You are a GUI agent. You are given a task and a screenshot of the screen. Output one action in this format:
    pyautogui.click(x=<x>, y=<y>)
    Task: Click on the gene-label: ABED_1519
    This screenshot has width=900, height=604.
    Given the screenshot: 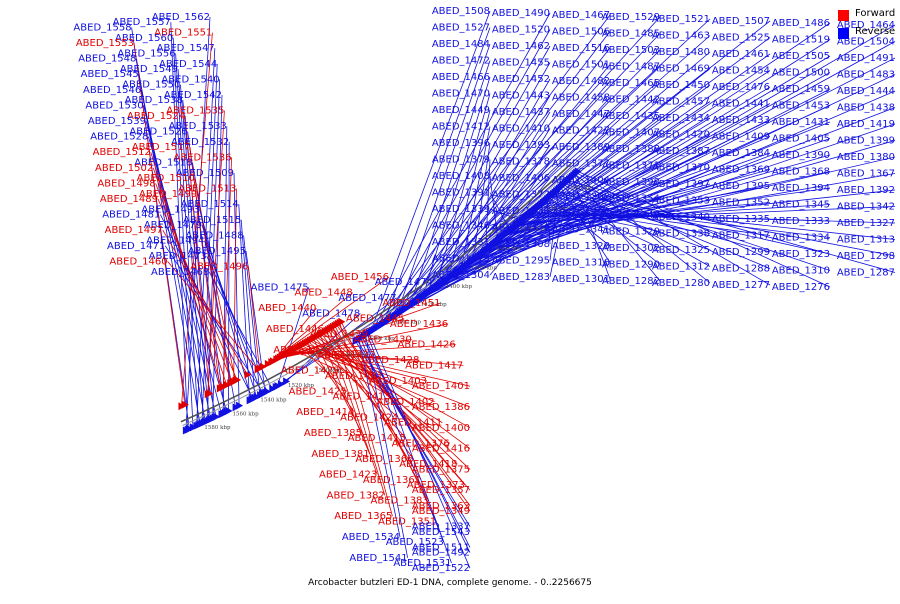 What is the action you would take?
    pyautogui.click(x=801, y=40)
    